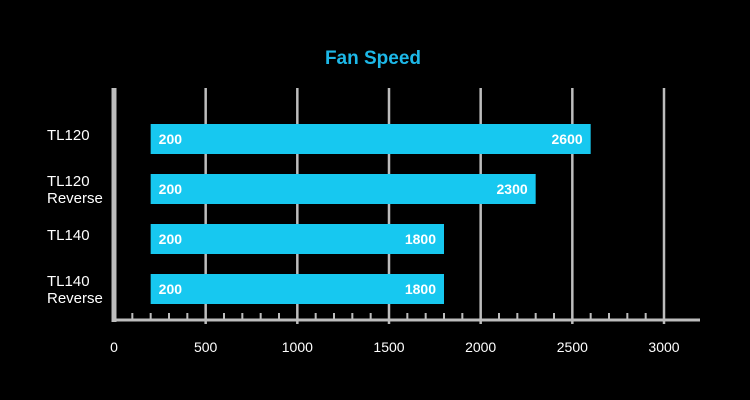 This screenshot has height=400, width=750. Describe the element at coordinates (206, 347) in the screenshot. I see `x-tick-label-500: 500` at that location.